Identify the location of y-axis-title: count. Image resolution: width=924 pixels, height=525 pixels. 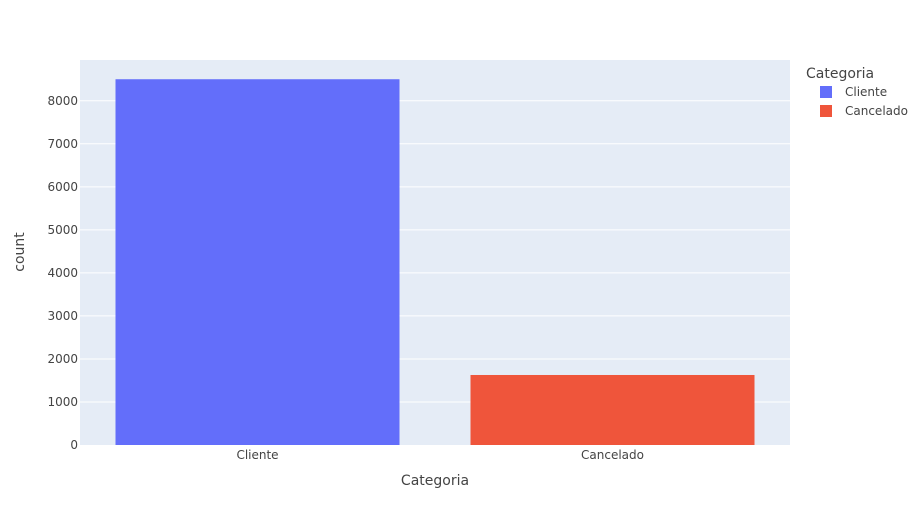
(20, 252).